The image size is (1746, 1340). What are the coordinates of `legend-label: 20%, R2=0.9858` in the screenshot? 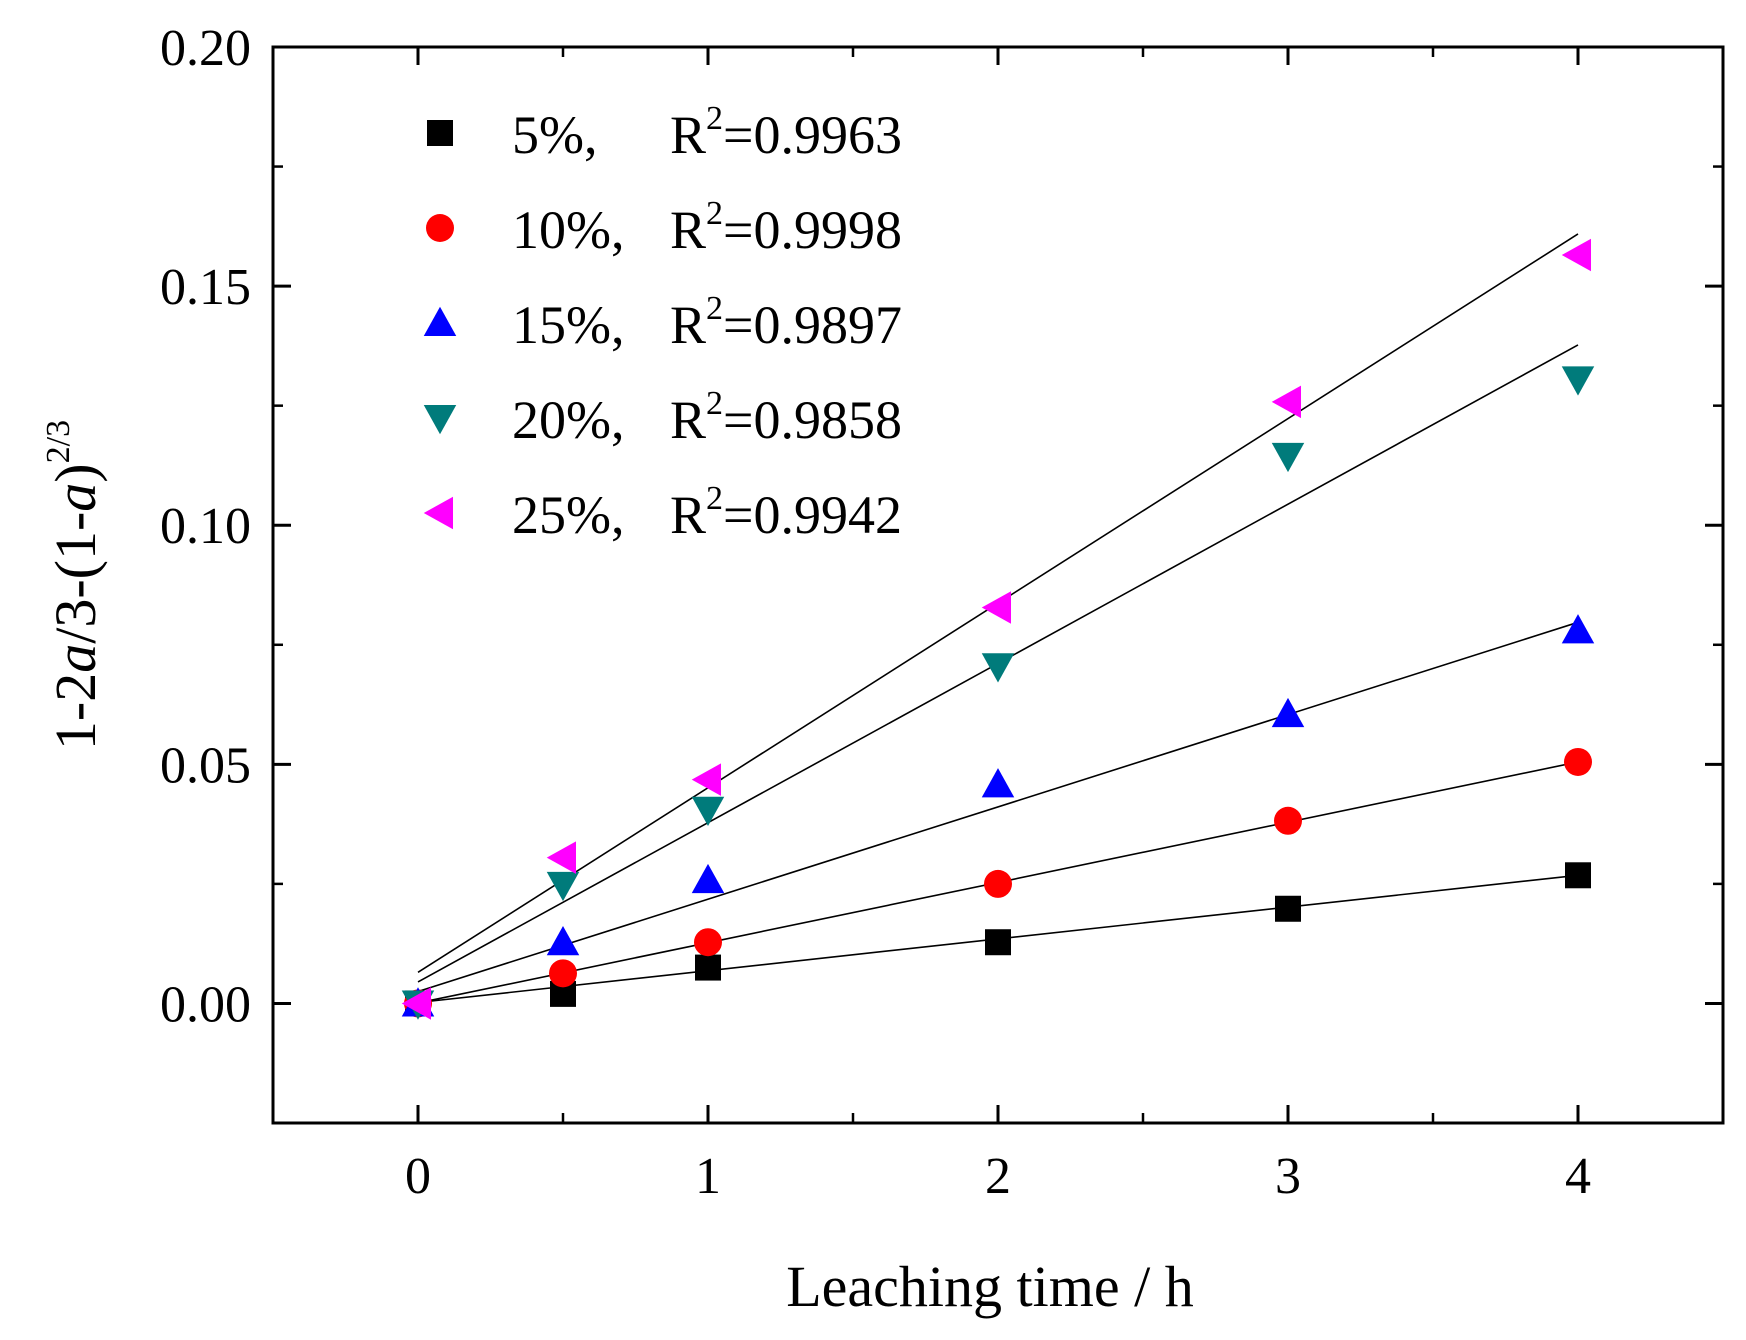 It's located at (707, 417).